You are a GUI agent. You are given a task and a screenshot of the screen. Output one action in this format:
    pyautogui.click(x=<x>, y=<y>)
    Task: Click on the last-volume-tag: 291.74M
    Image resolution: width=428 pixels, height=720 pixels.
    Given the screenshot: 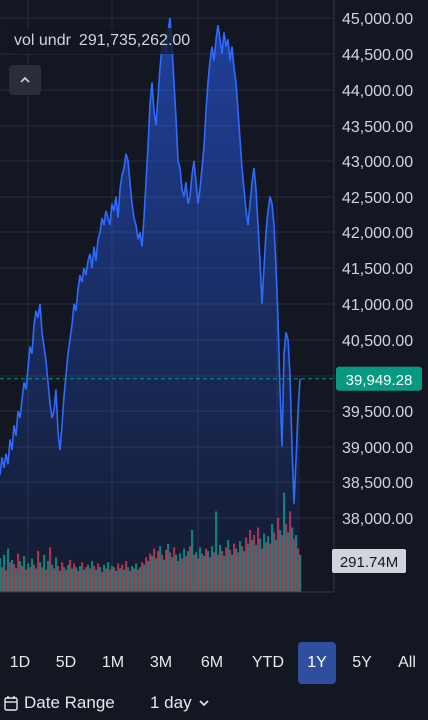 What is the action you would take?
    pyautogui.click(x=369, y=561)
    